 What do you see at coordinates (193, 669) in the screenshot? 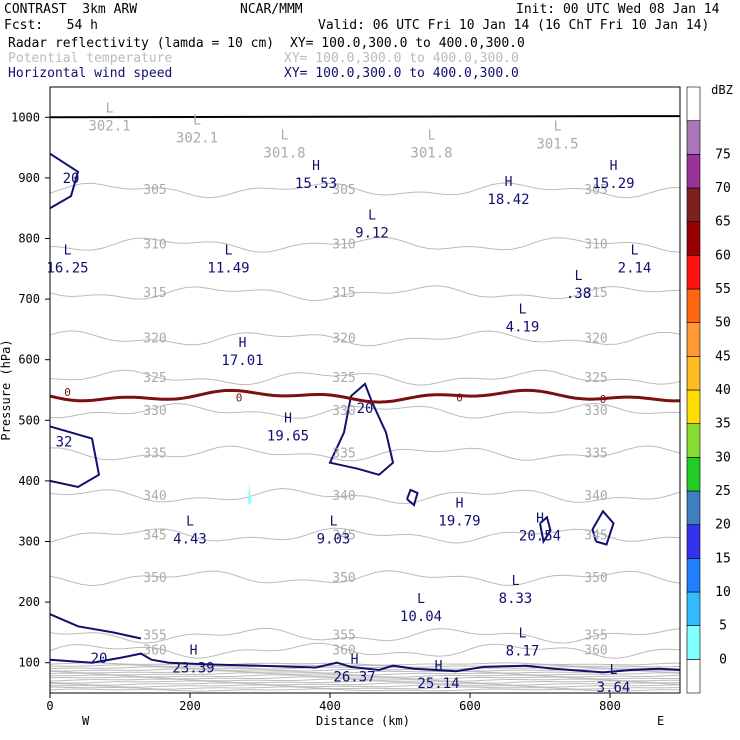
I see `extremum-value: 23.39` at bounding box center [193, 669].